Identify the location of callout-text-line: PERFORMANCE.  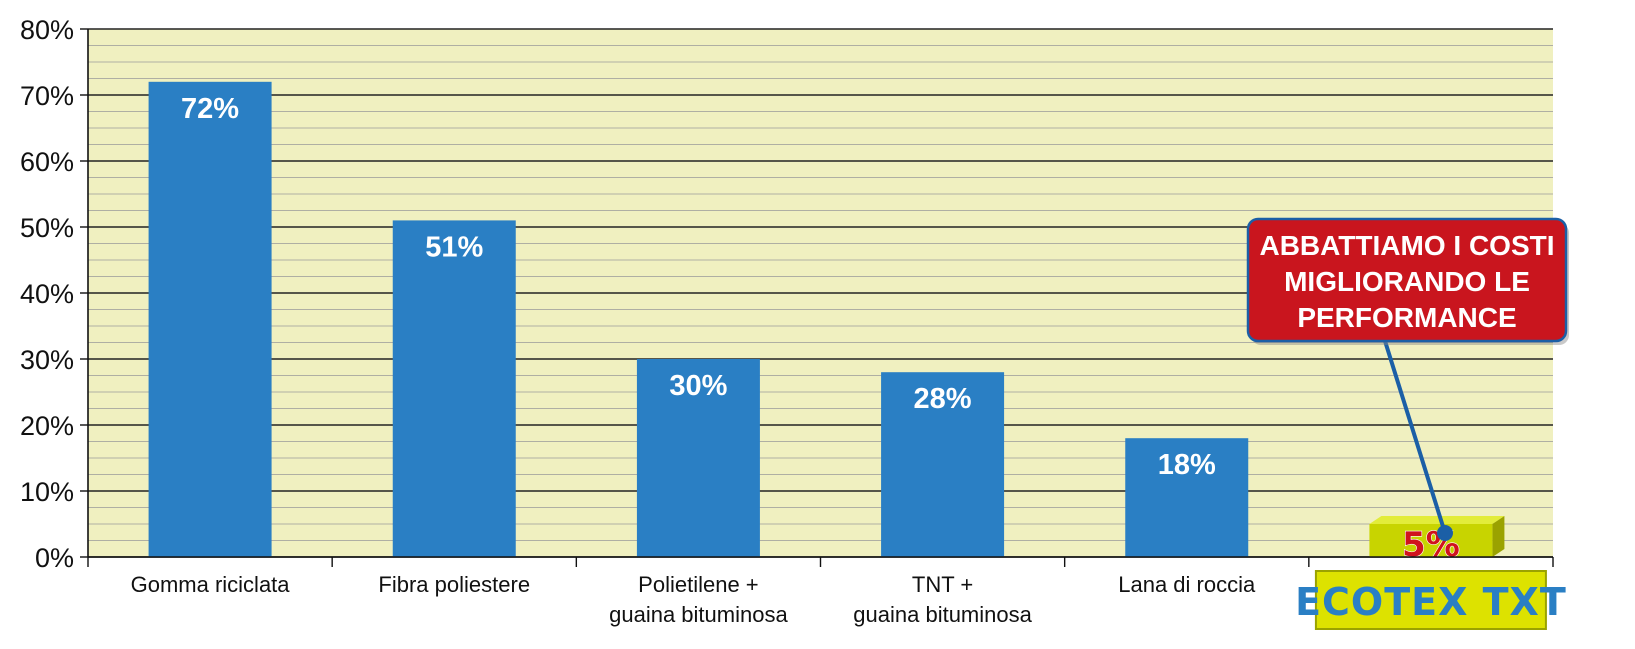
(1406, 317).